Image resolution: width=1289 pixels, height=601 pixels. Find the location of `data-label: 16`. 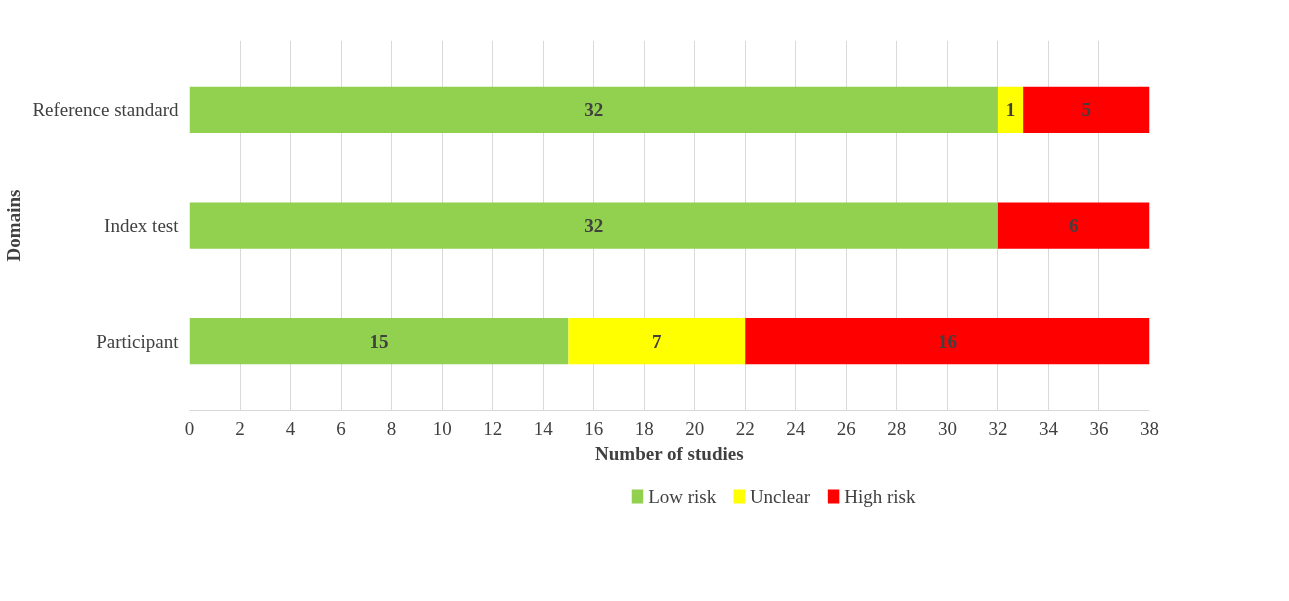

data-label: 16 is located at coordinates (947, 341).